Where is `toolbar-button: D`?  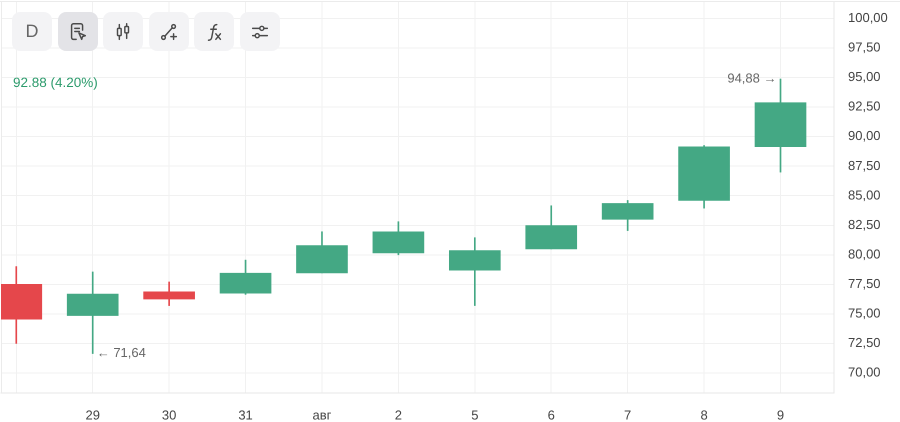 toolbar-button: D is located at coordinates (32, 31).